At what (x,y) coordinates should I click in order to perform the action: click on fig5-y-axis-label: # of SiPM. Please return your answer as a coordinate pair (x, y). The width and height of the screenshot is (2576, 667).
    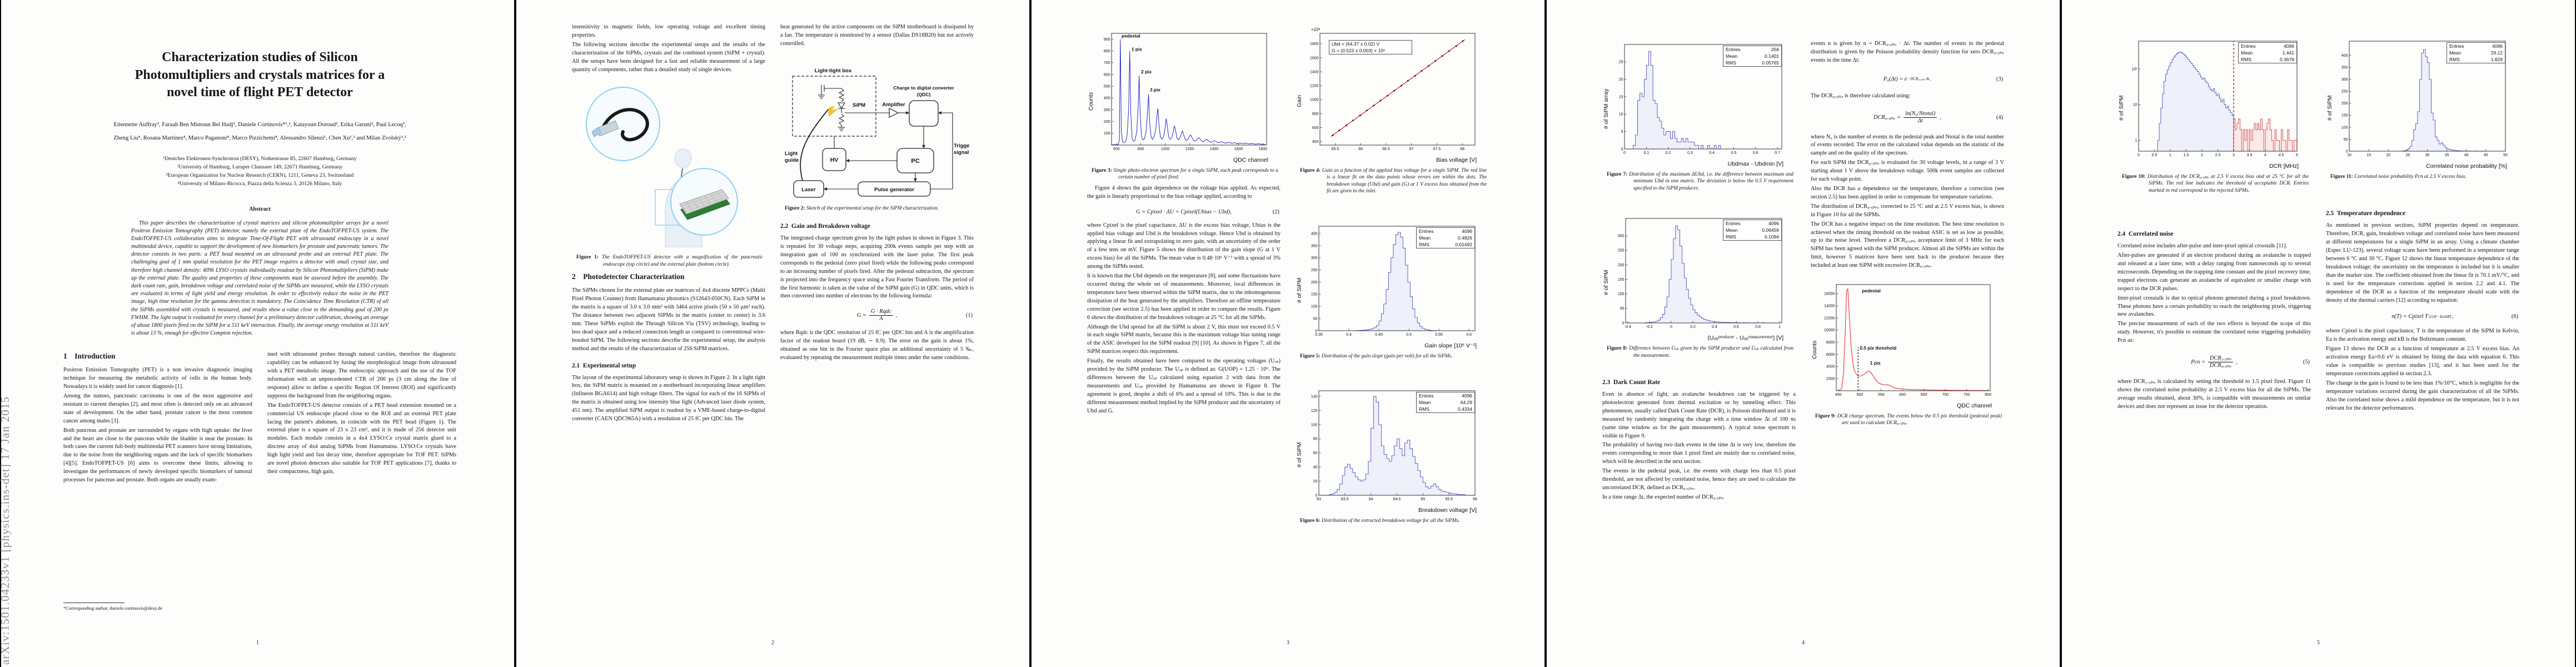
    Looking at the image, I should click on (1299, 290).